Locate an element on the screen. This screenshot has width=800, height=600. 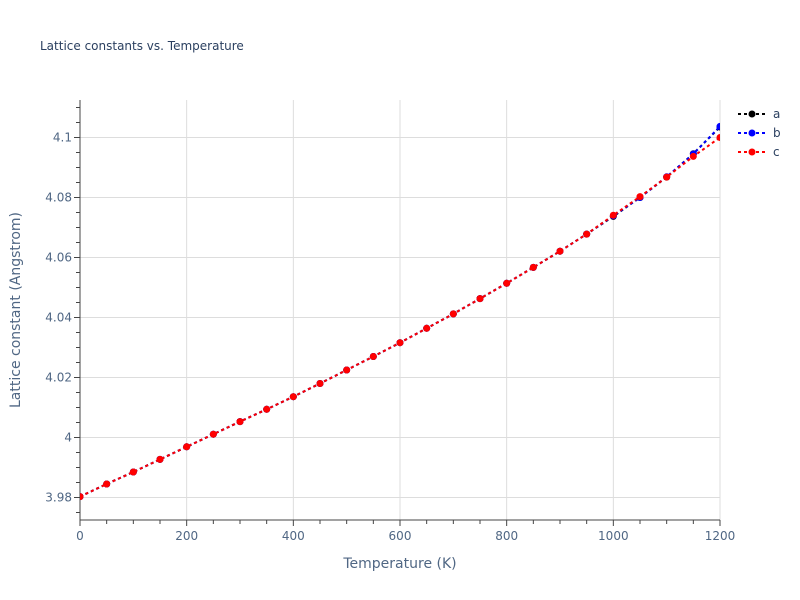
y-axis-label: Lattice constant (Angstrom) is located at coordinates (16, 310).